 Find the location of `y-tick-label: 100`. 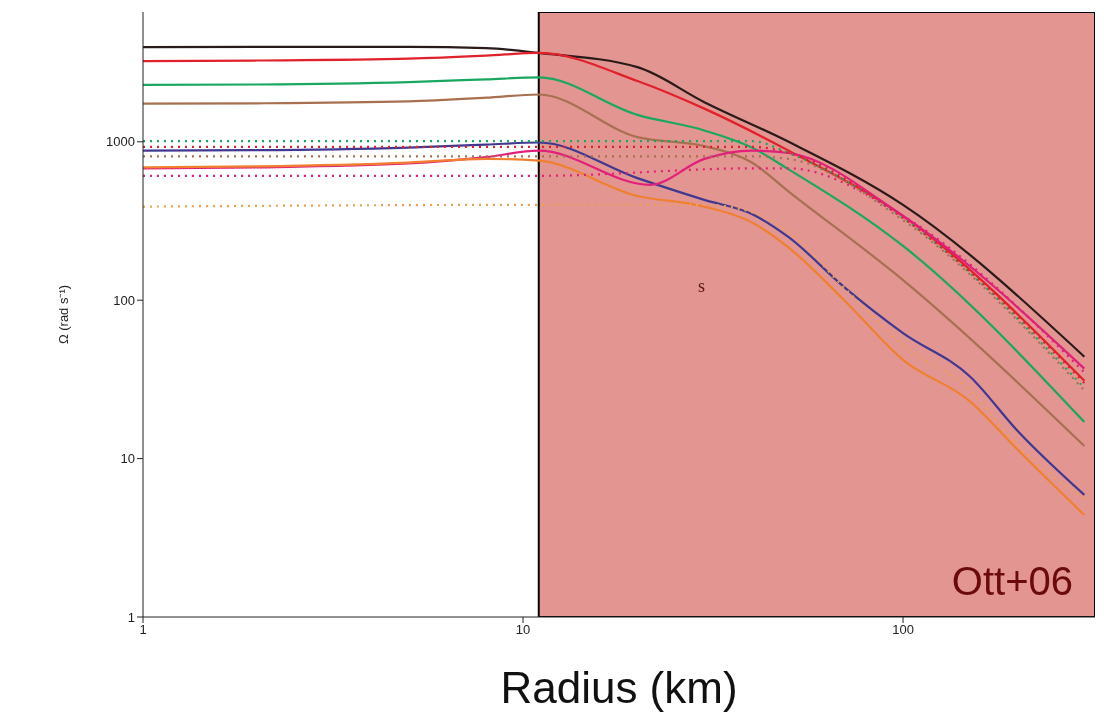

y-tick-label: 100 is located at coordinates (124, 300).